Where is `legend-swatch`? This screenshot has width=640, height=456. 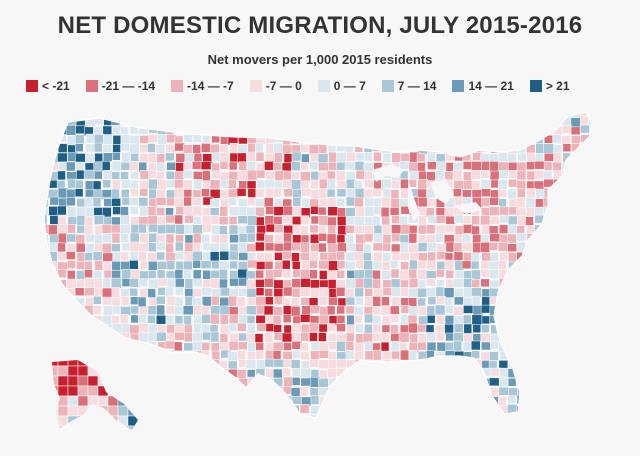 legend-swatch is located at coordinates (387, 86).